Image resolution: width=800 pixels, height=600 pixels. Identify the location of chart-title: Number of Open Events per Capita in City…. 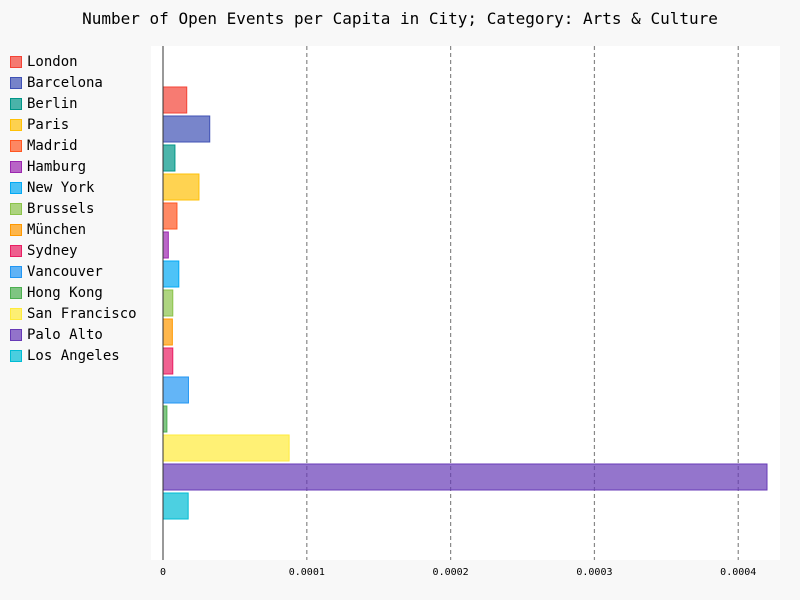
(400, 18).